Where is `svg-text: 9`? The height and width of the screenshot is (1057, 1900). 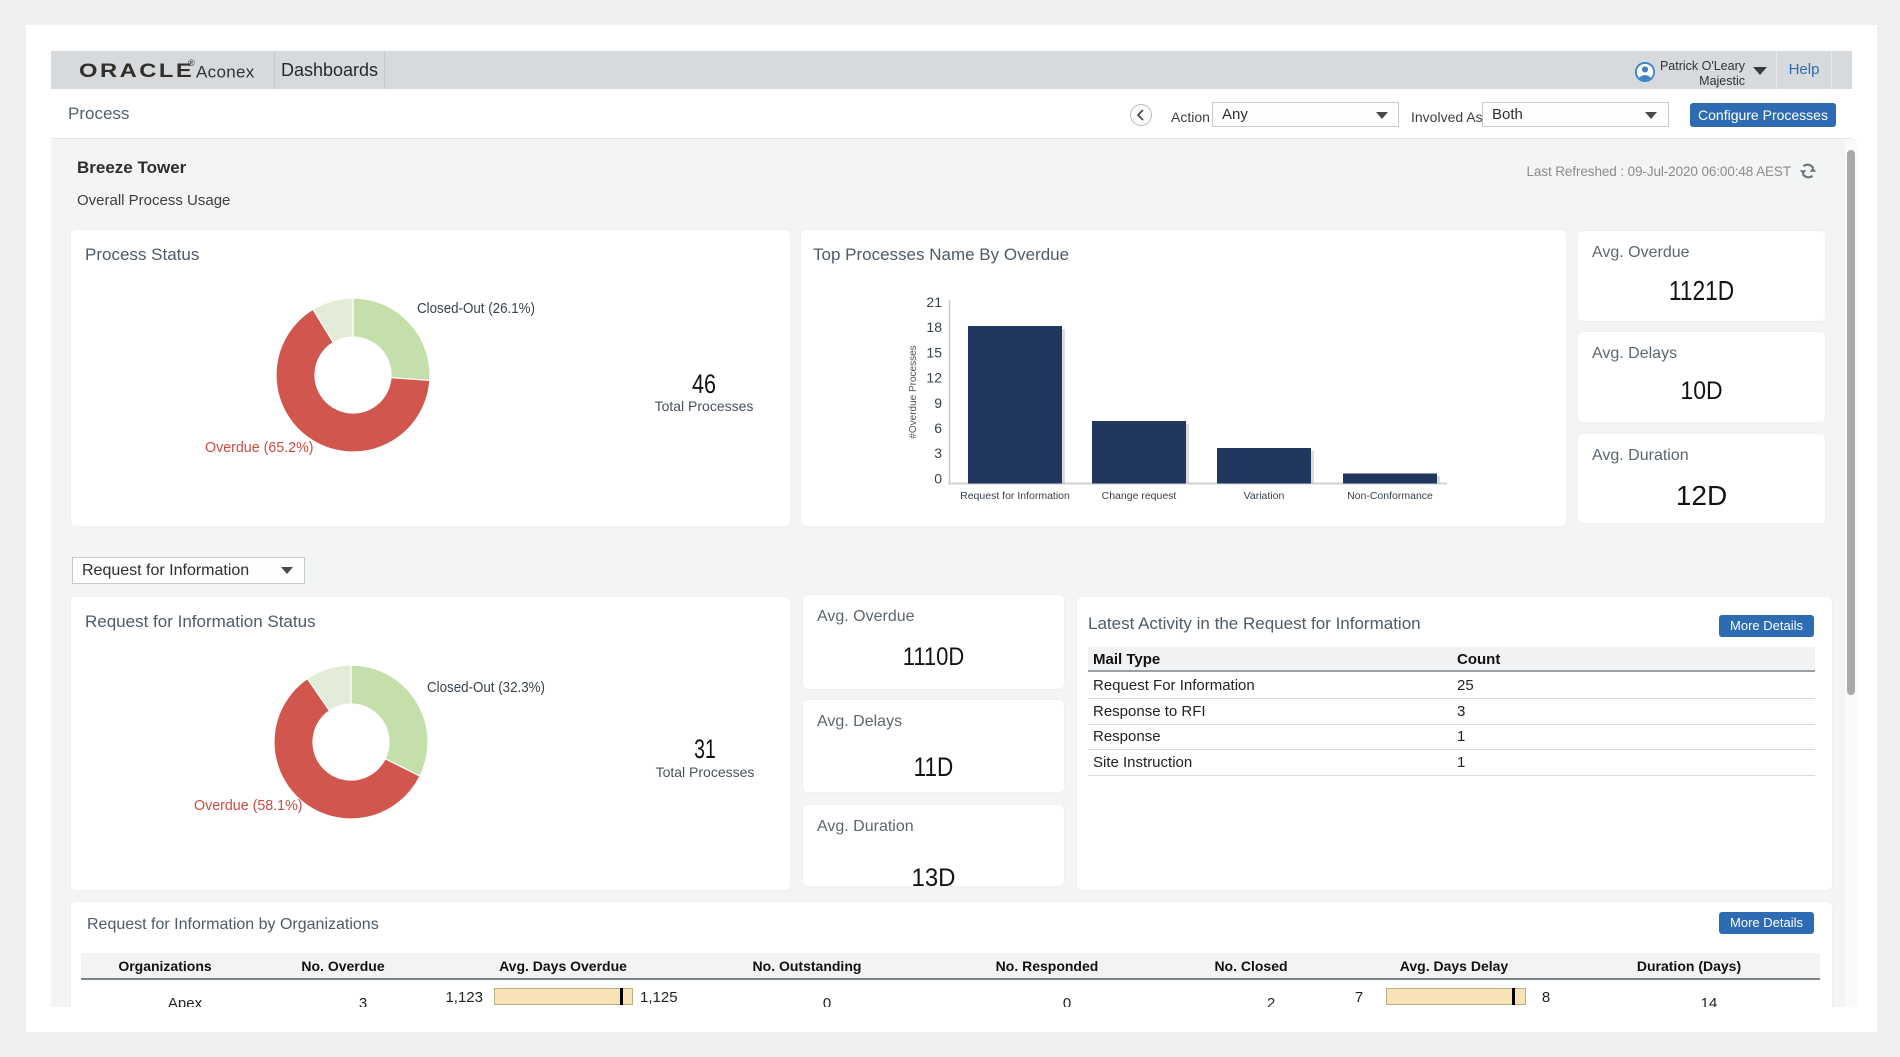 svg-text: 9 is located at coordinates (938, 403).